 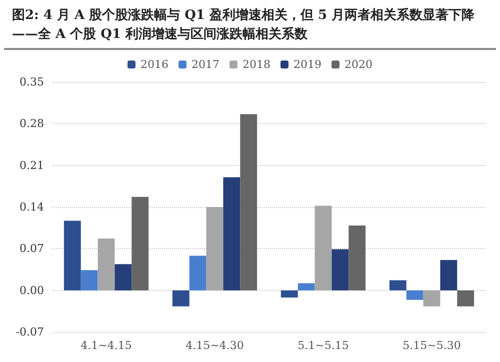 What do you see at coordinates (154, 64) in the screenshot?
I see `legend-label: 2016` at bounding box center [154, 64].